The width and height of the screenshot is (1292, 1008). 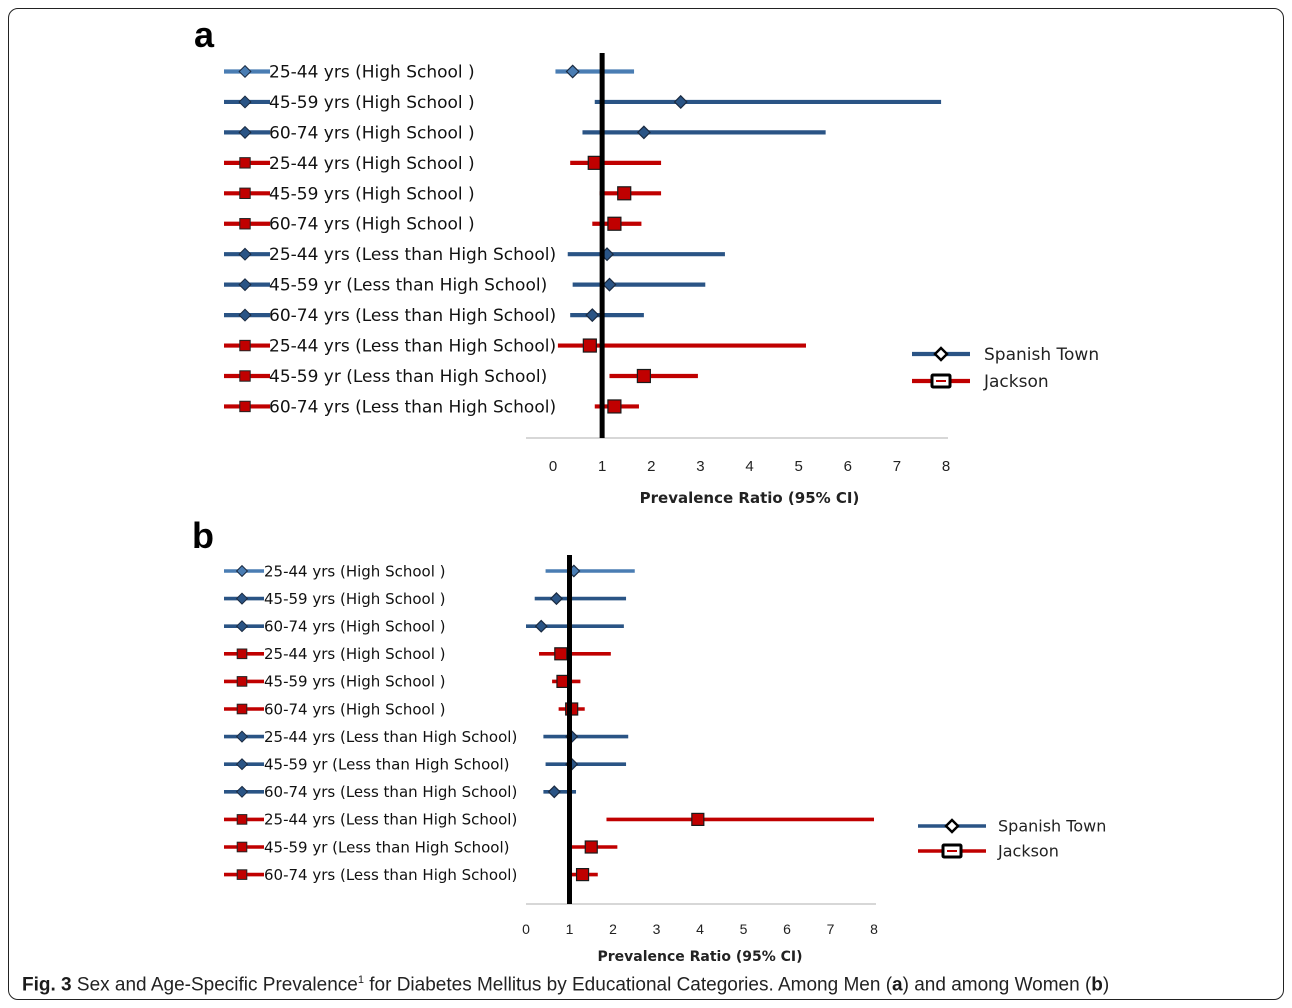 What do you see at coordinates (47, 985) in the screenshot?
I see `caption-label: Fig. 3` at bounding box center [47, 985].